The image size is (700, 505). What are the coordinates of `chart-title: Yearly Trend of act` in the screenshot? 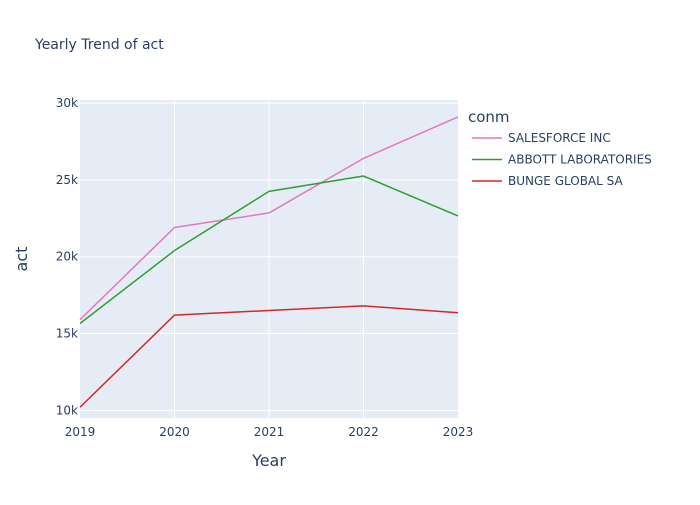 It's located at (99, 45).